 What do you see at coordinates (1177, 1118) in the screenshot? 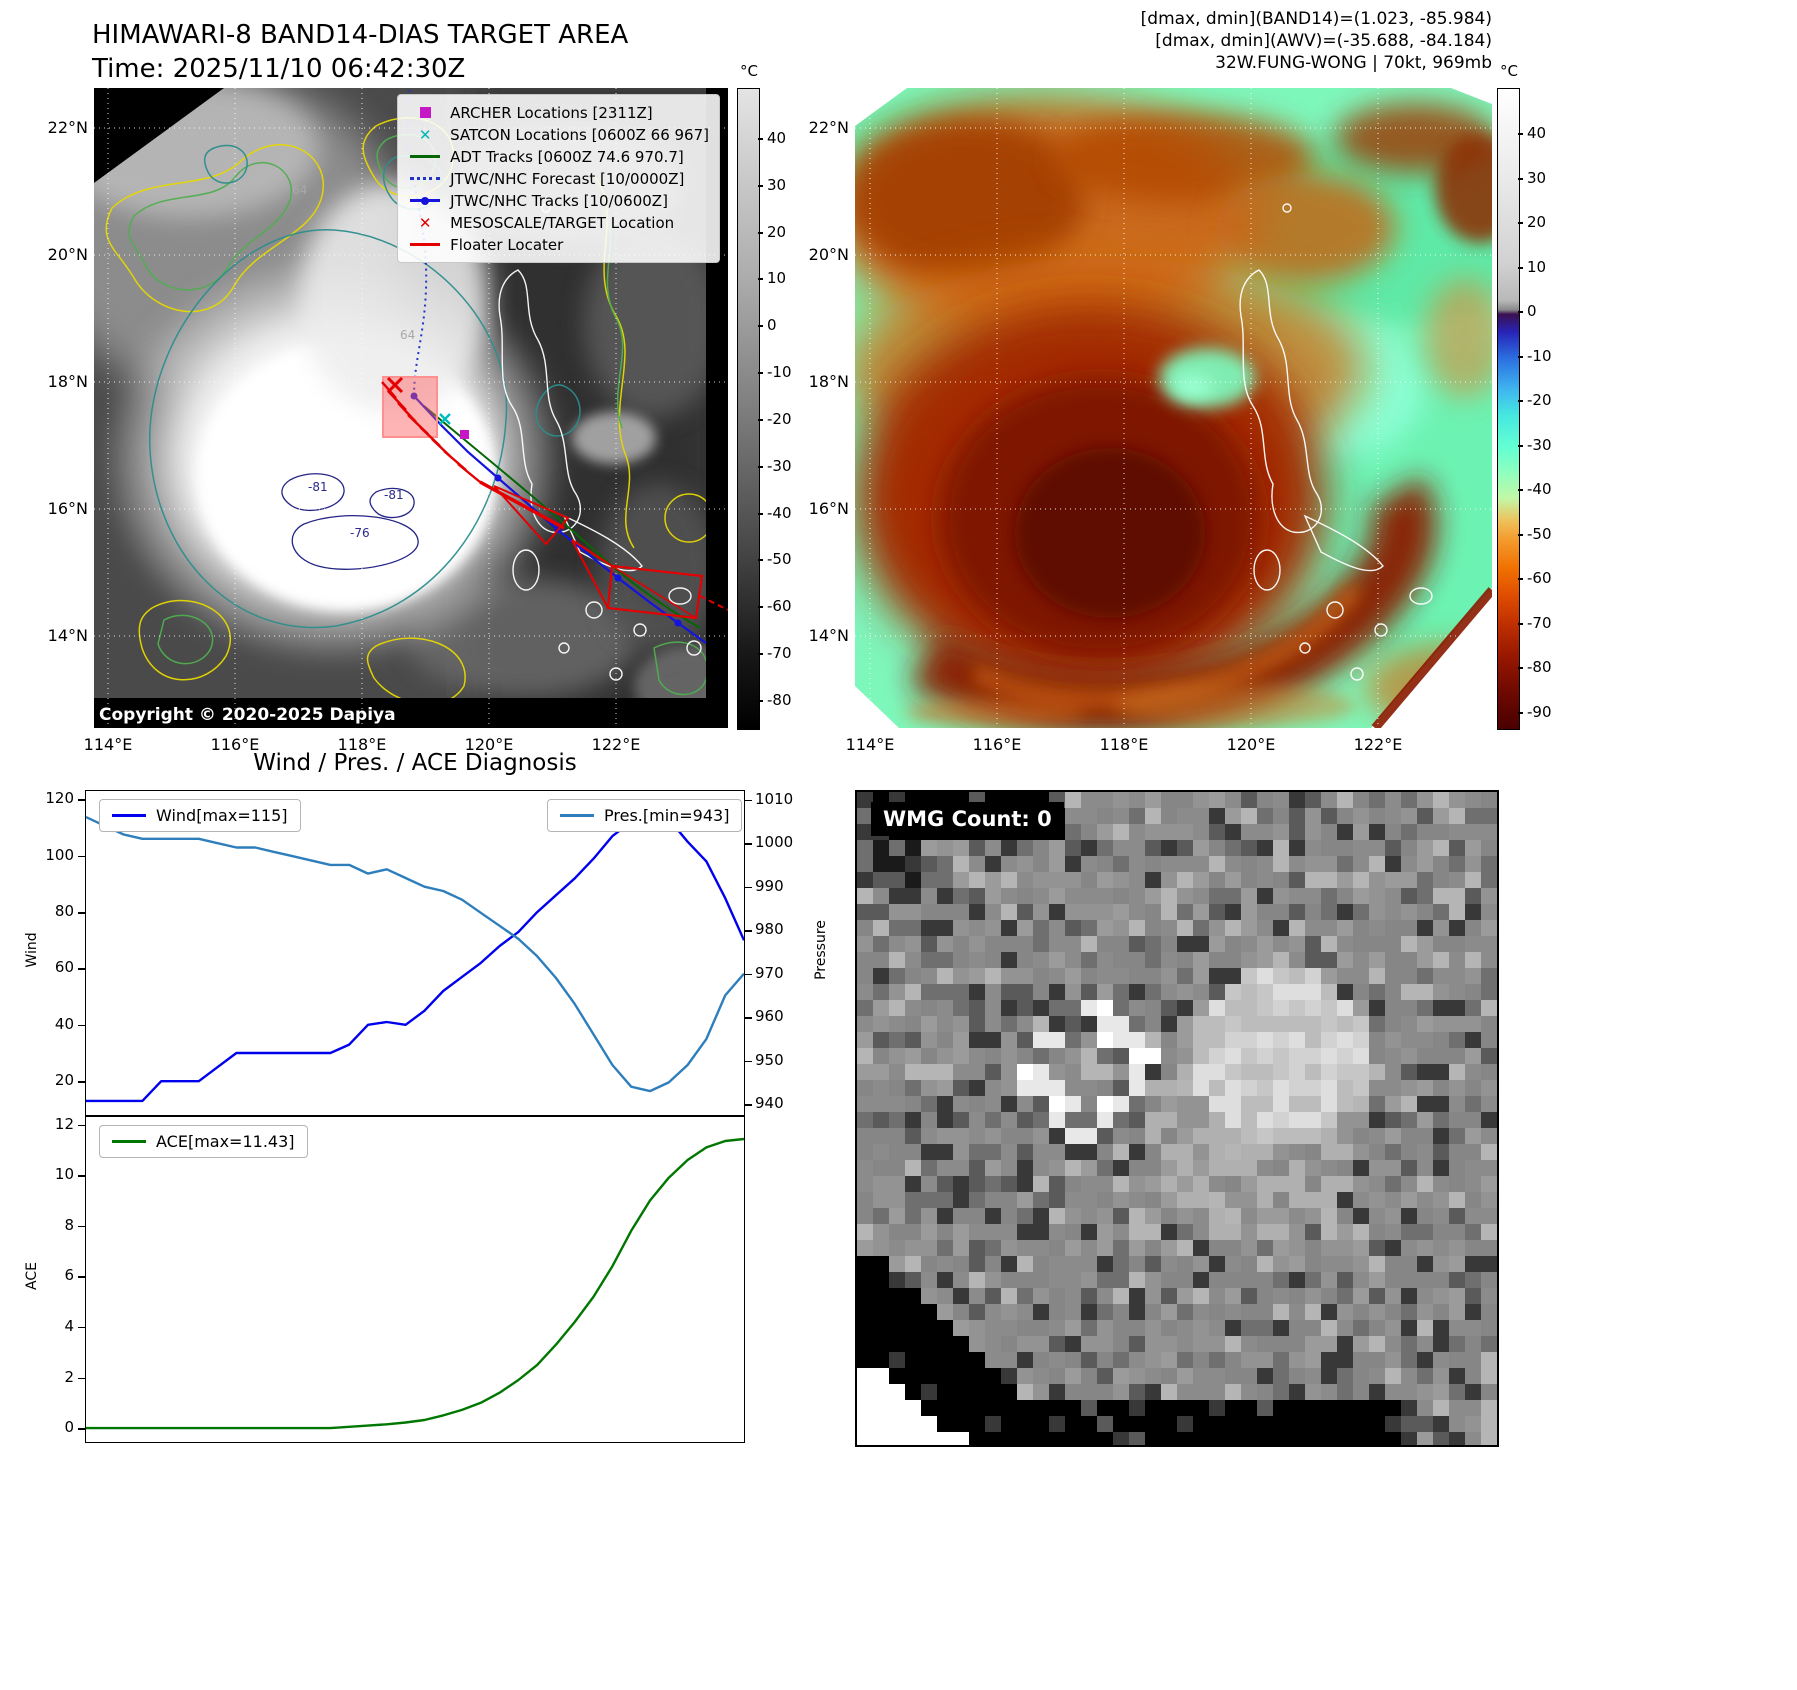
I see `wmg-image: WMG Count: 0` at bounding box center [1177, 1118].